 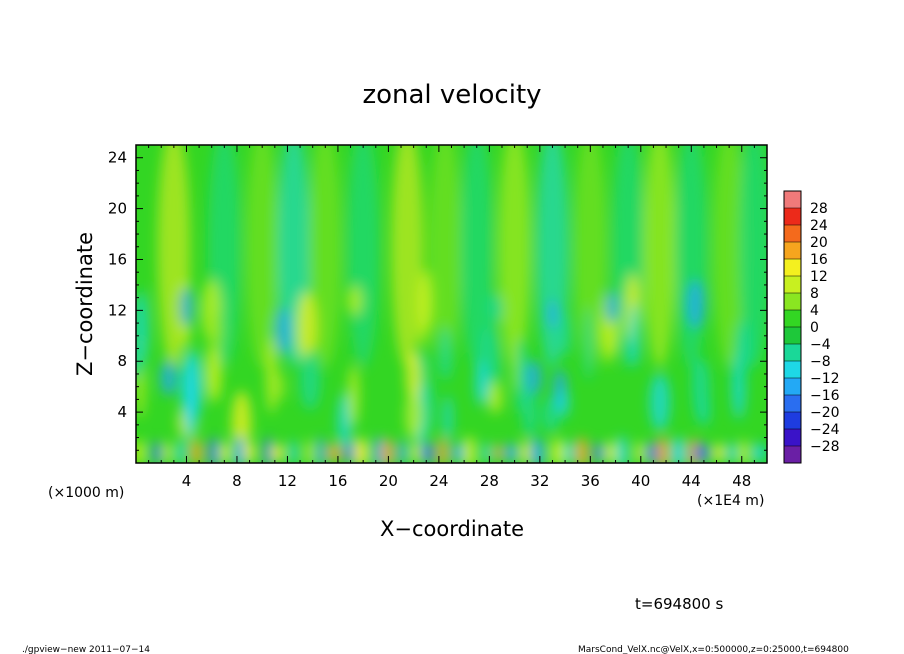 What do you see at coordinates (819, 243) in the screenshot?
I see `colorbar-label: 20` at bounding box center [819, 243].